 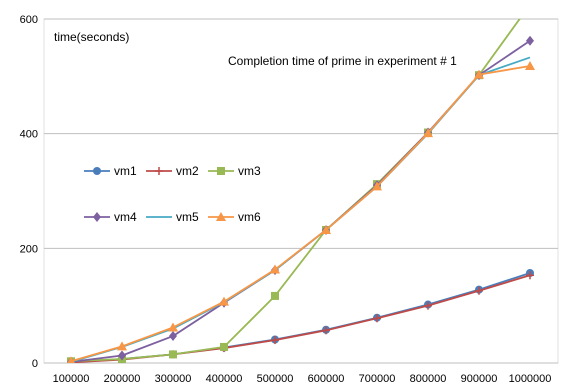 I want to click on y-axis-label: time(seconds), so click(x=91, y=37).